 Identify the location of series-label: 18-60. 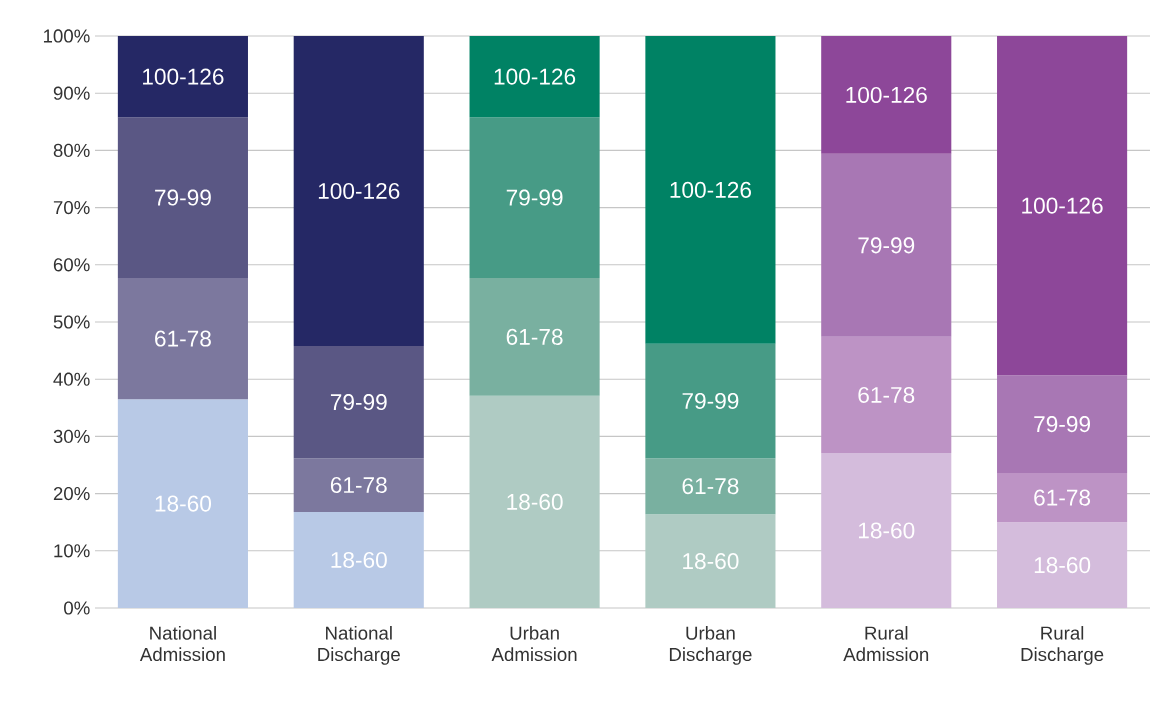
(1062, 565).